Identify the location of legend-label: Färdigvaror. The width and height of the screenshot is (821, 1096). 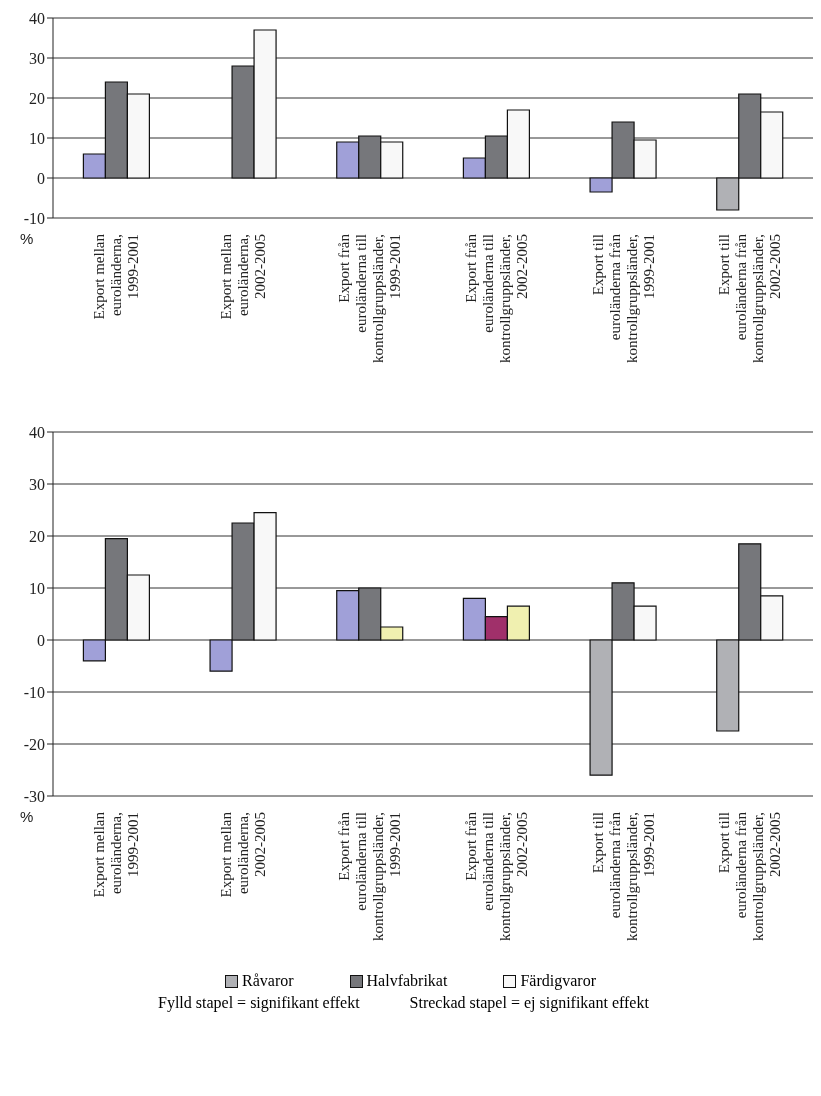
(558, 981).